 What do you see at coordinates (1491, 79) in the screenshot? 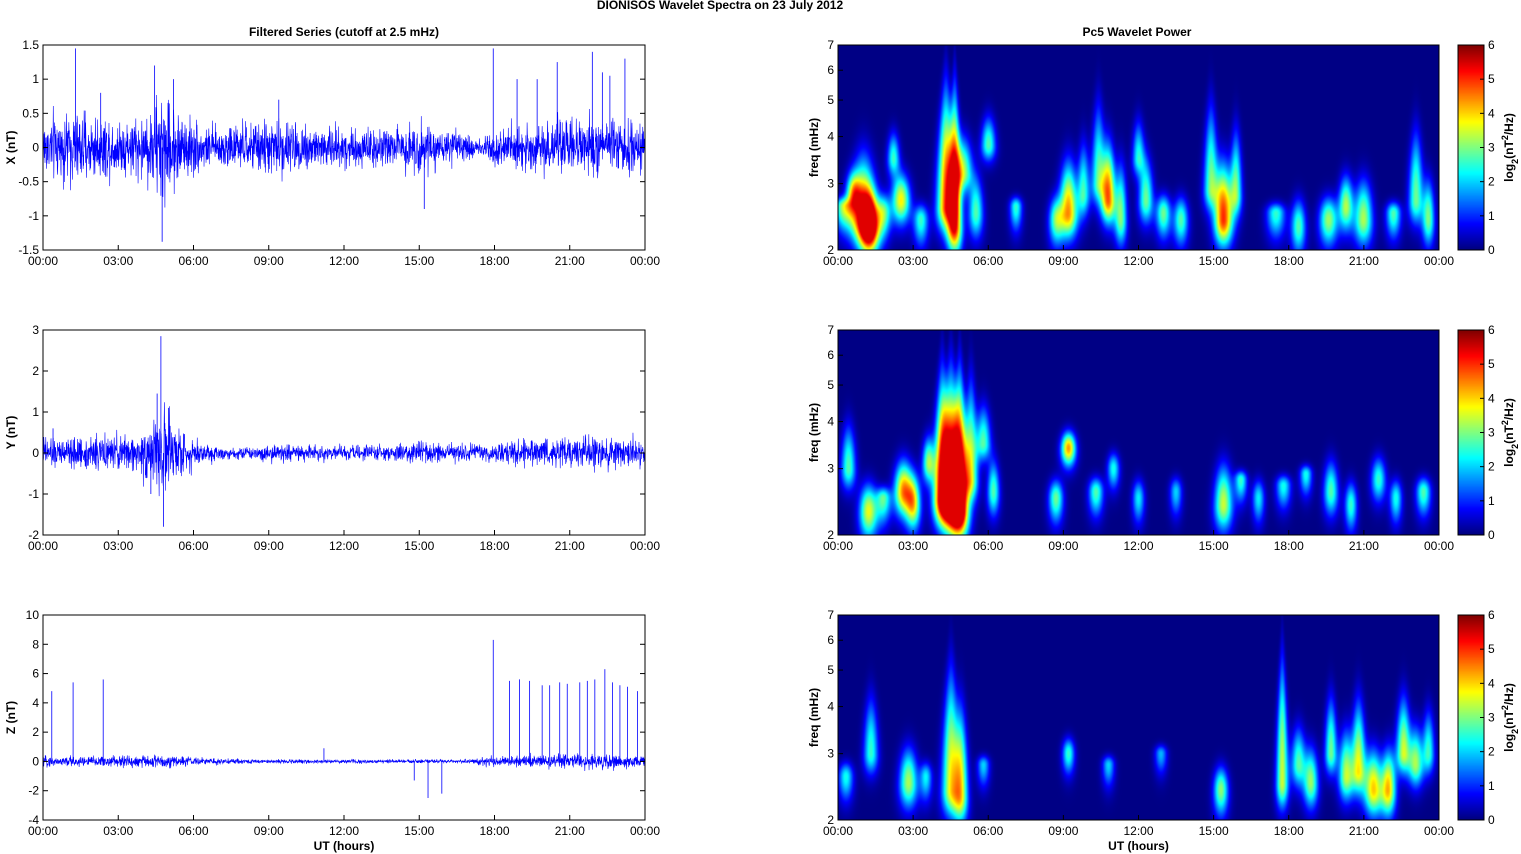
I see `x-wavelet-colorbar-tick-label: 5` at bounding box center [1491, 79].